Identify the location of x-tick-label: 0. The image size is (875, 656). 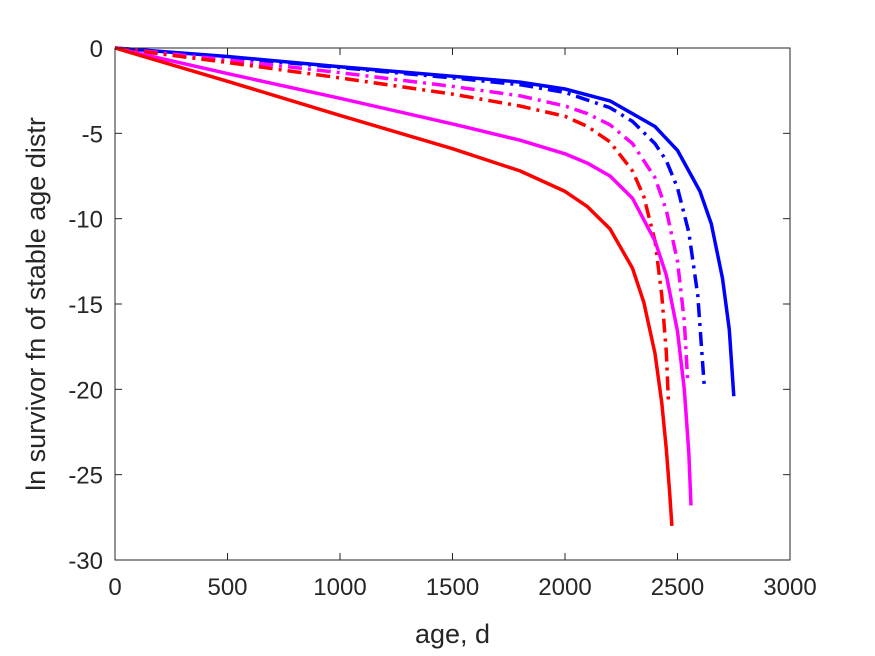
(114, 587).